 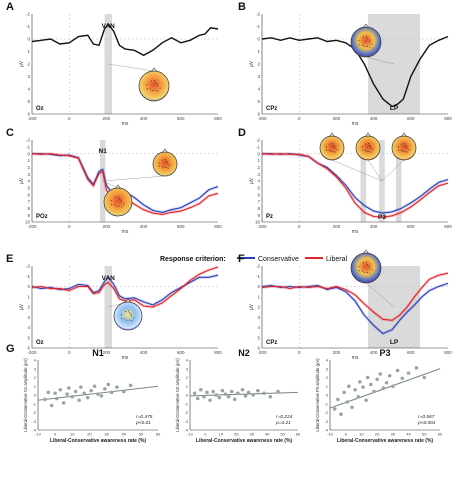 What do you see at coordinates (258, 215) in the screenshot?
I see `y-tick-label: 9` at bounding box center [258, 215].